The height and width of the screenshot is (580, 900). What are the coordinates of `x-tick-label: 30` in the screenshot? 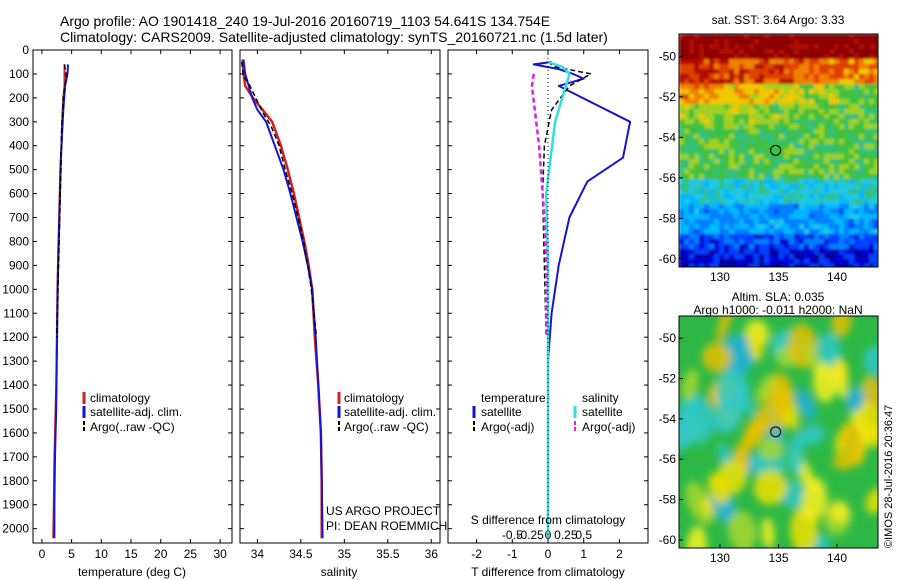 It's located at (220, 554).